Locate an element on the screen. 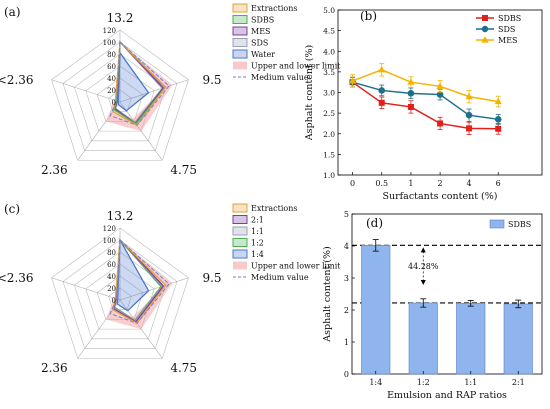  y-tick-label: 1 is located at coordinates (346, 342).